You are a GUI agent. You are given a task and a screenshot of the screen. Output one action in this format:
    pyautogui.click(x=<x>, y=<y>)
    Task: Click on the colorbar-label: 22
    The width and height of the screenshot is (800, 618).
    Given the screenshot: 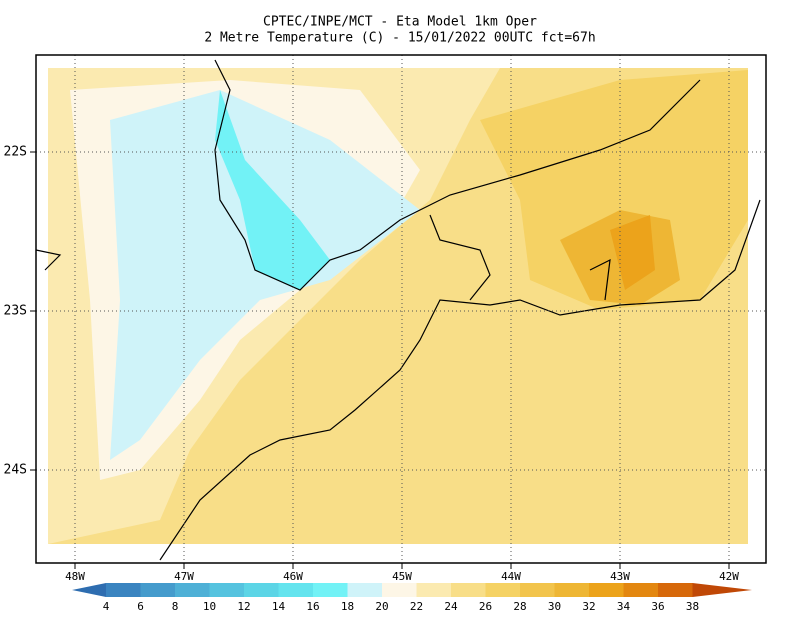 What is the action you would take?
    pyautogui.click(x=416, y=606)
    